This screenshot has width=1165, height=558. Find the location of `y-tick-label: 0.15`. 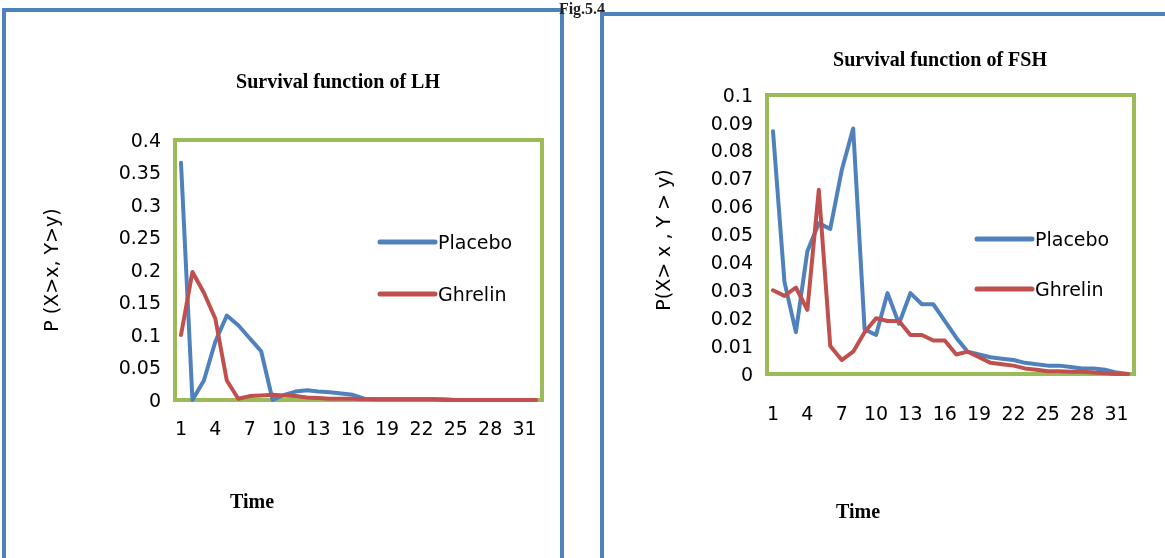

y-tick-label: 0.15 is located at coordinates (139, 302).